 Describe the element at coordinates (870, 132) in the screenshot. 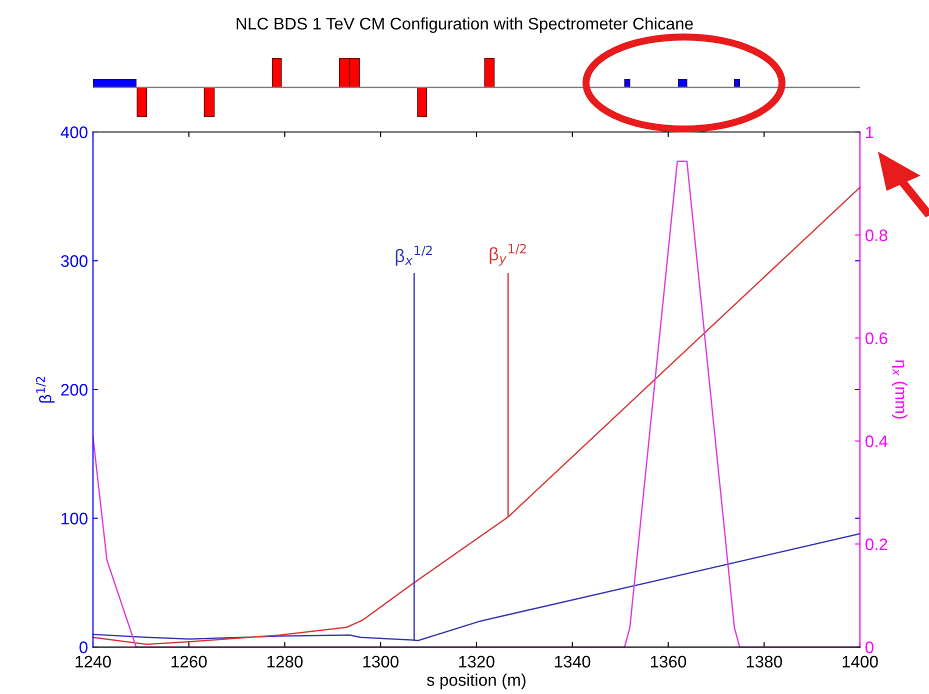

I see `y2-tick-label: 1` at that location.